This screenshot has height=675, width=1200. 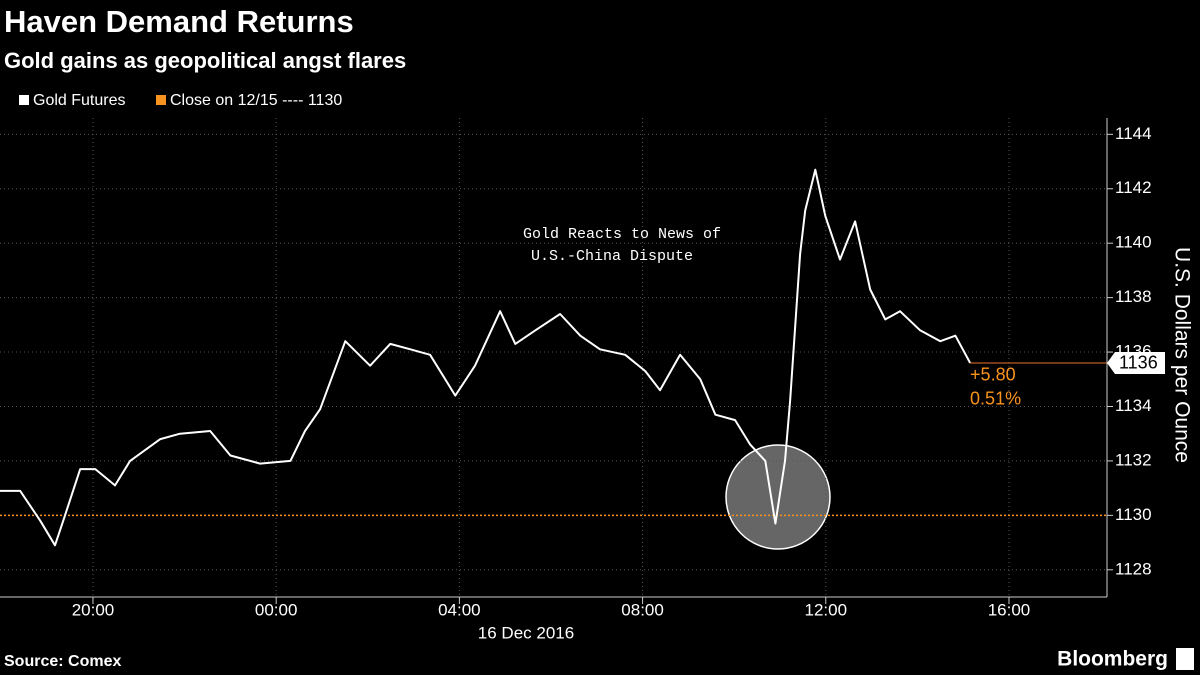 What do you see at coordinates (826, 609) in the screenshot?
I see `x-tick-label: 12:00` at bounding box center [826, 609].